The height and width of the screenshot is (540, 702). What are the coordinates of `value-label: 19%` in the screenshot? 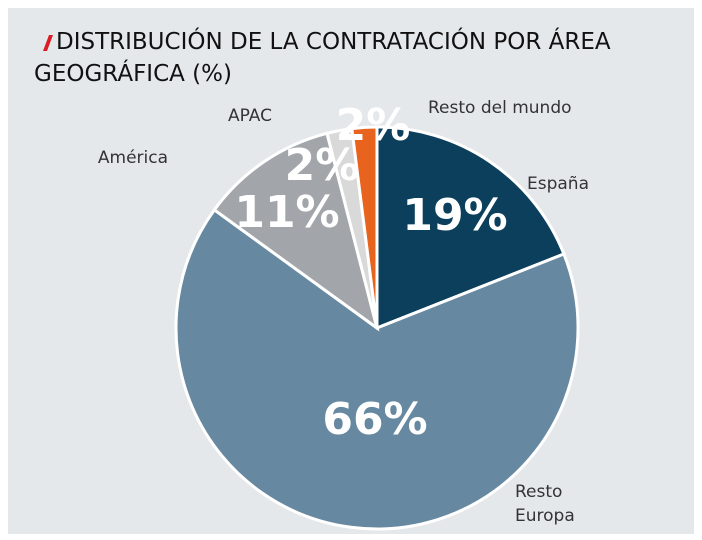 It's located at (454, 215).